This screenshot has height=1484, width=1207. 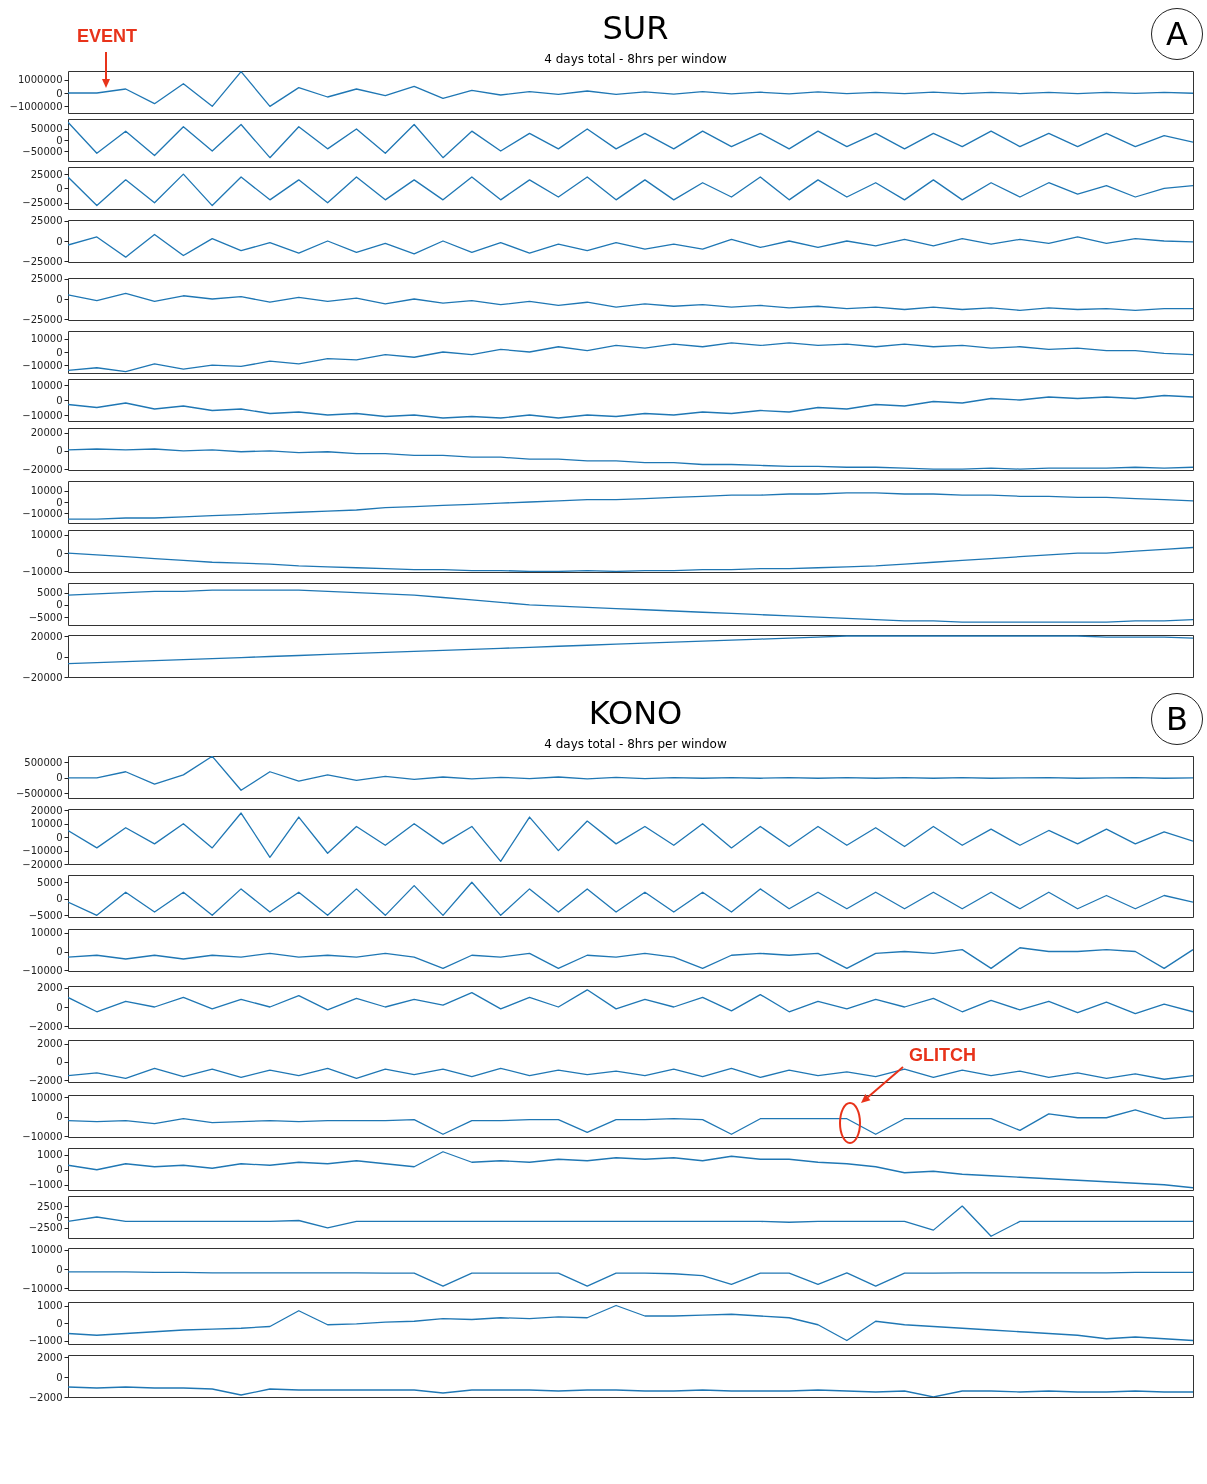 I want to click on y-tick-label: 1000000, so click(x=40, y=80).